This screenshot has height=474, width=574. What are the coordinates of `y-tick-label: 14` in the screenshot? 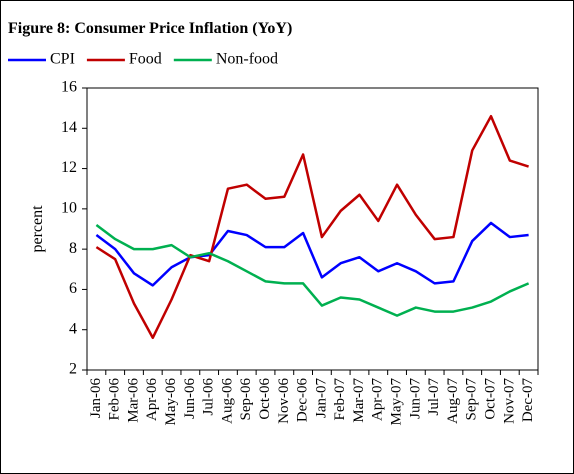 It's located at (69, 127).